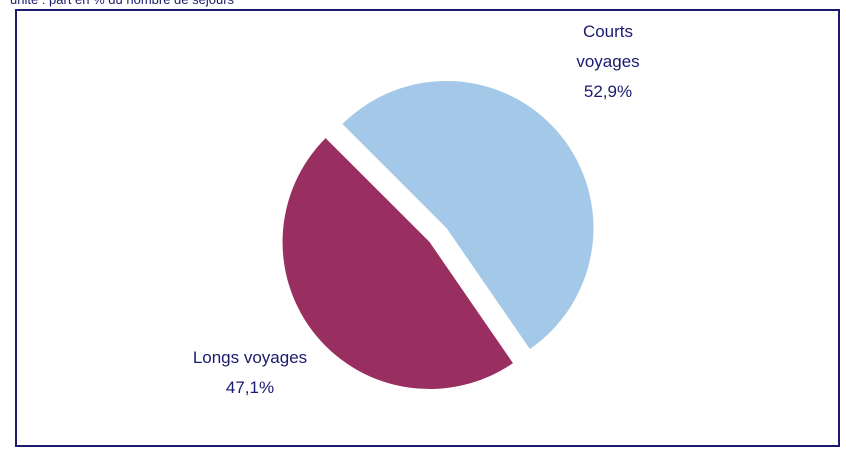 Image resolution: width=846 pixels, height=449 pixels. What do you see at coordinates (608, 91) in the screenshot?
I see `value-label-courts: 52,9%` at bounding box center [608, 91].